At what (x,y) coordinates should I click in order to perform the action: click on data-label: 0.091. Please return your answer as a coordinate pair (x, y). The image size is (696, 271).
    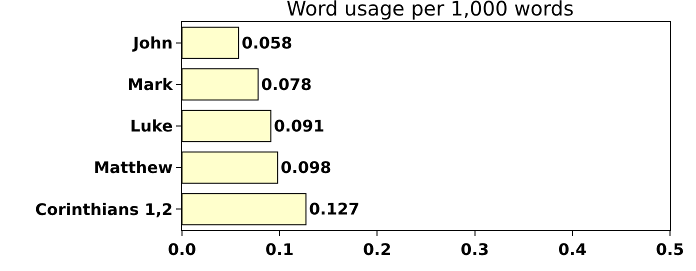
    Looking at the image, I should click on (299, 126).